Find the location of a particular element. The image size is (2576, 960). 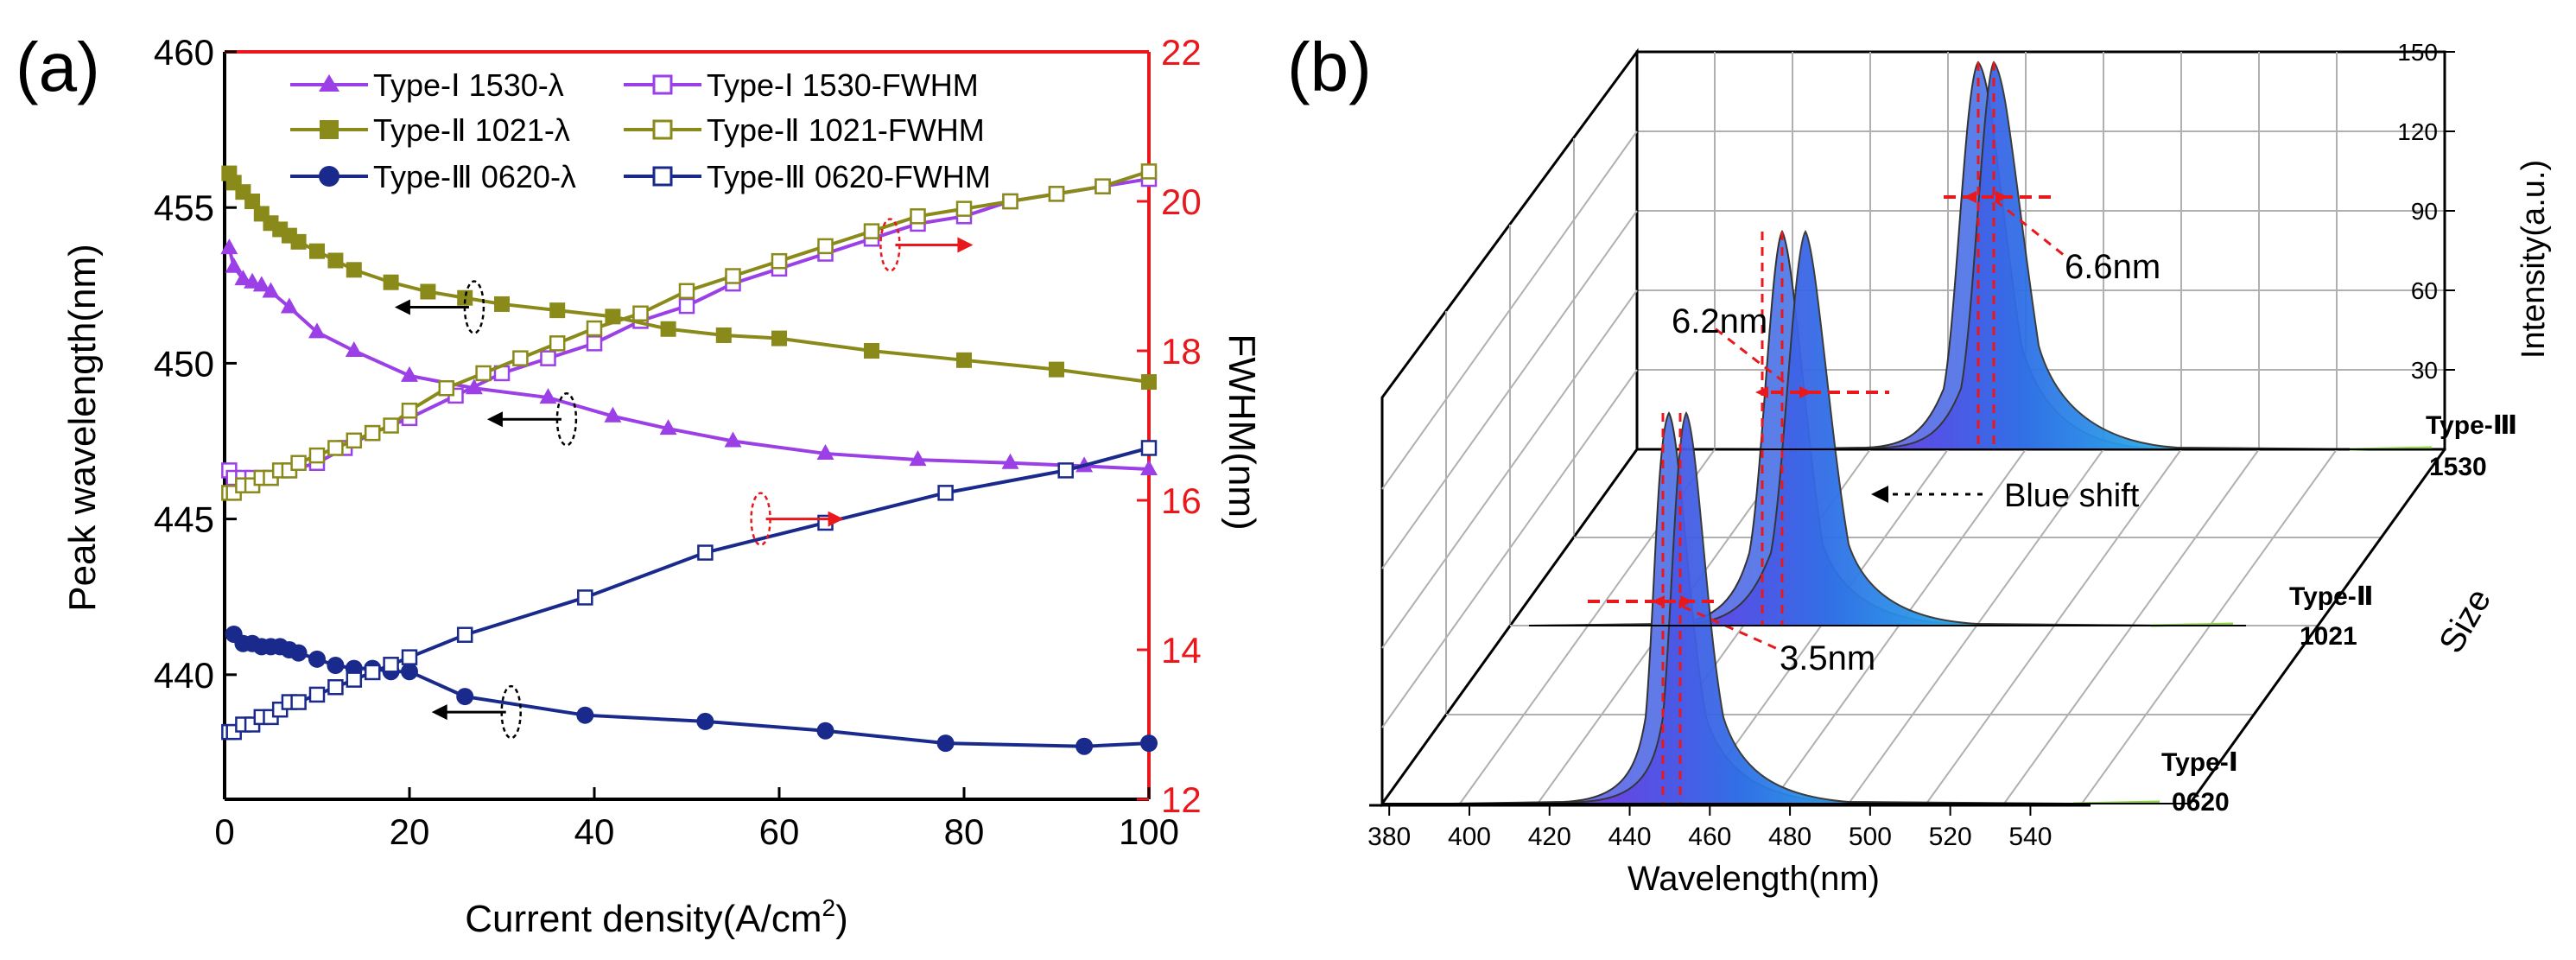

svg-text: Type-Ⅰ is located at coordinates (2199, 762).